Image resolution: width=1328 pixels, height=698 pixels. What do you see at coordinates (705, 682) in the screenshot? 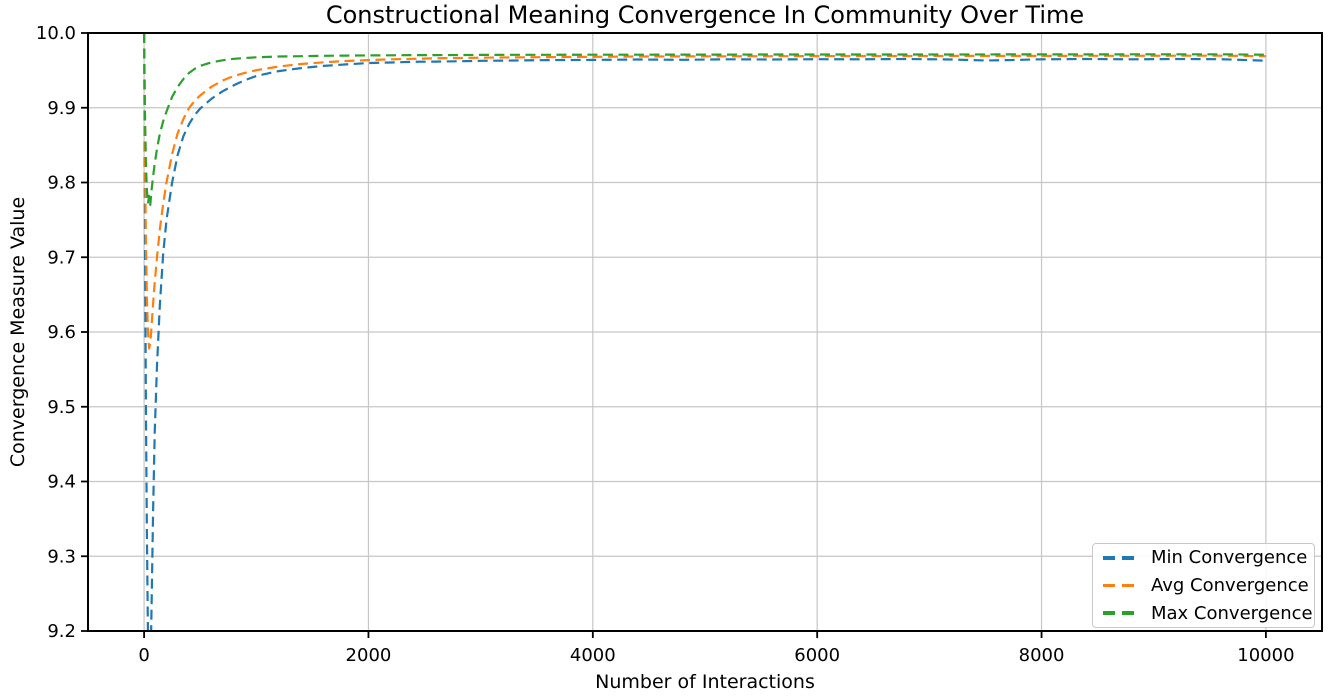
I see `x-axis-label: Number of Interactions` at bounding box center [705, 682].